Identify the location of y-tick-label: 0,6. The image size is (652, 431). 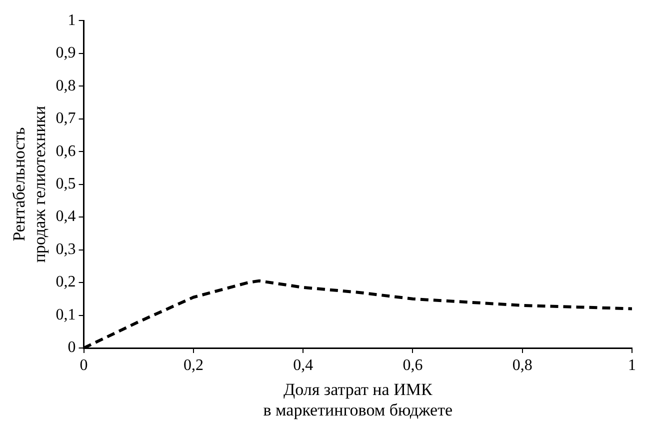
(66, 151).